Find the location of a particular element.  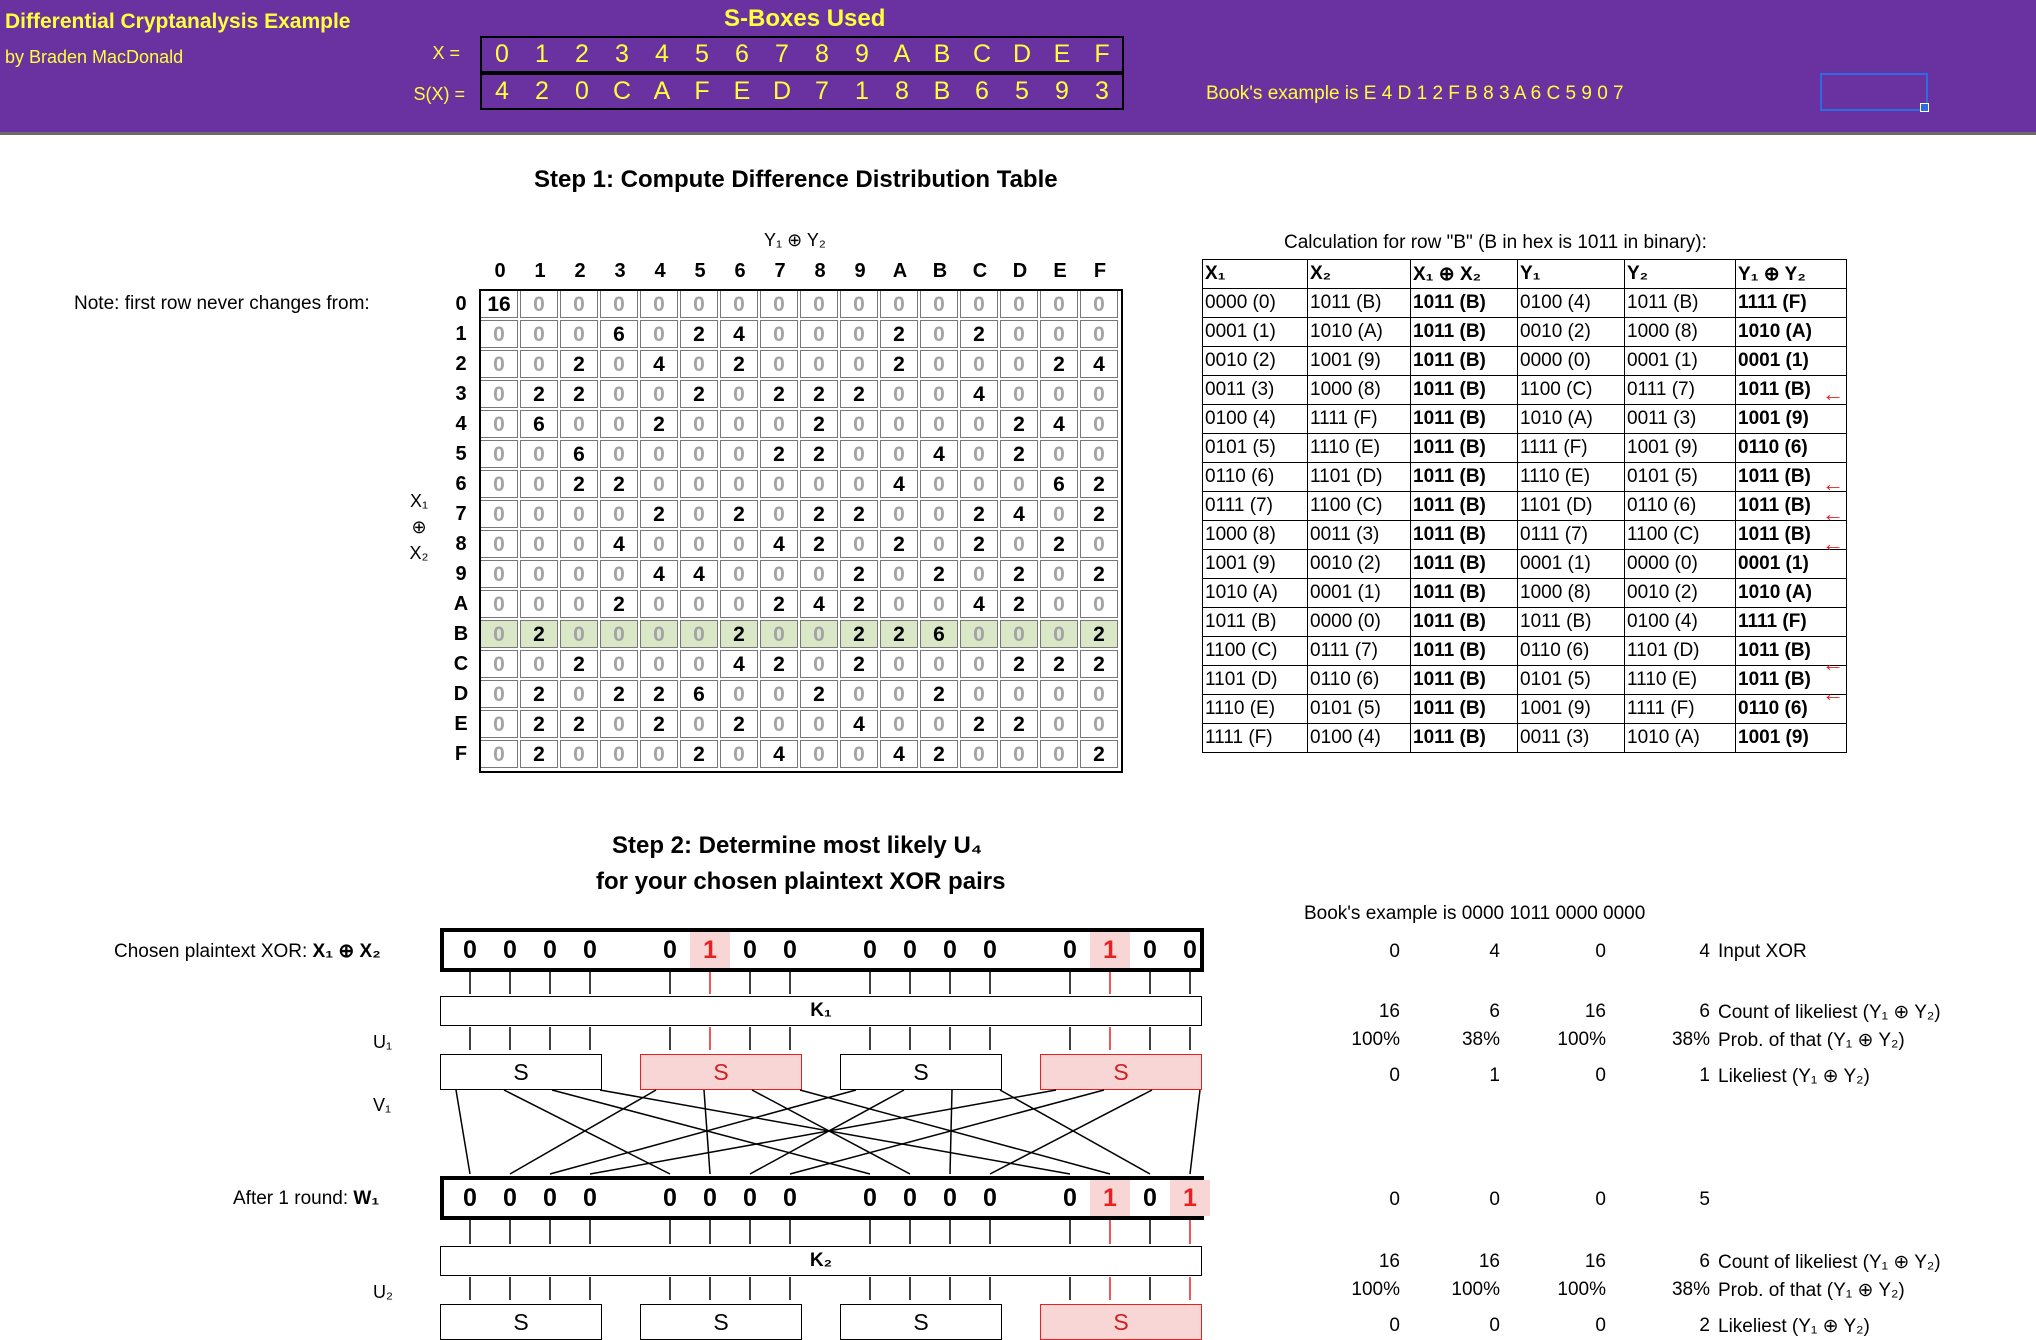

fill-handle is located at coordinates (1924, 107).